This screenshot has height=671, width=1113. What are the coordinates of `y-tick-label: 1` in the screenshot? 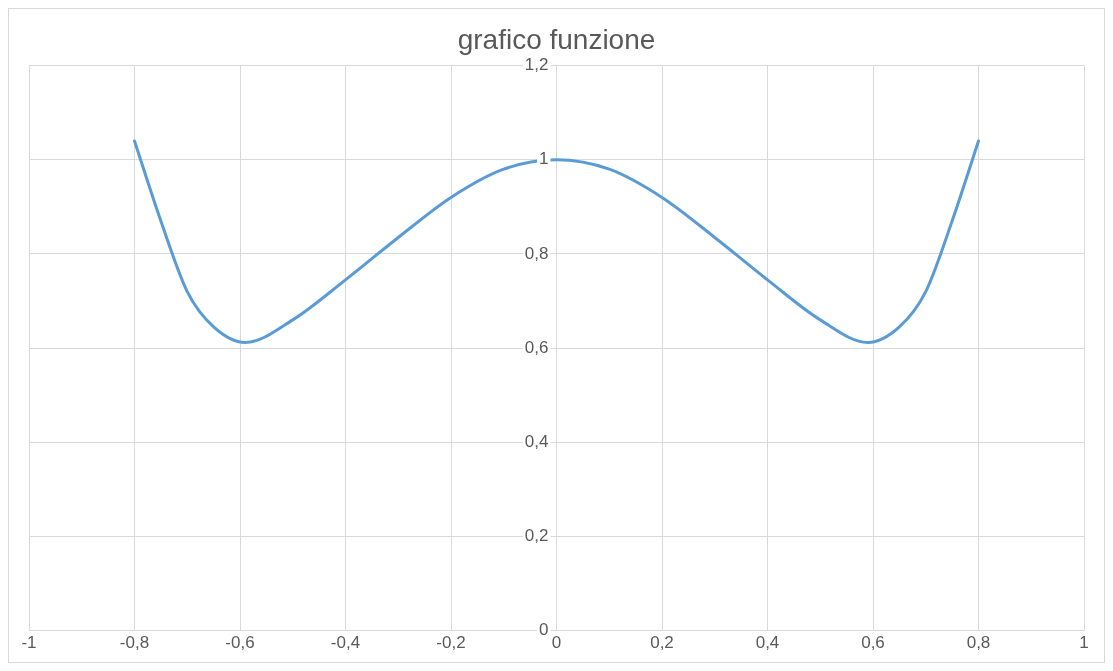 It's located at (544, 159).